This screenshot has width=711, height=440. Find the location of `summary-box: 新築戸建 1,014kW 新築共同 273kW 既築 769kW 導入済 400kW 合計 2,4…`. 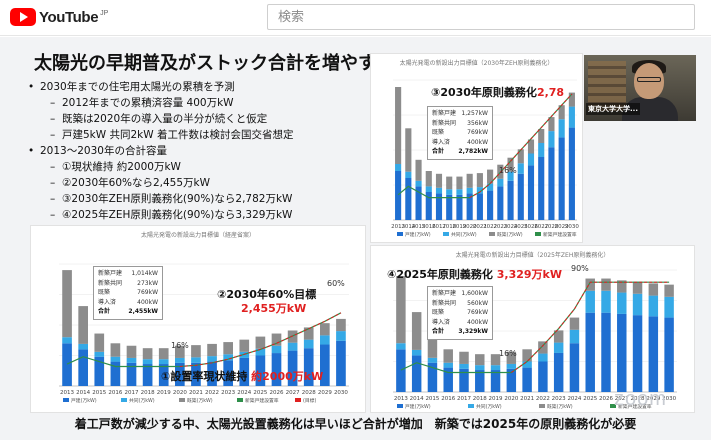

summary-box: 新築戸建 1,014kW 新築共同 273kW 既築 769kW 導入済 400kW 合計 2,4… is located at coordinates (128, 293).